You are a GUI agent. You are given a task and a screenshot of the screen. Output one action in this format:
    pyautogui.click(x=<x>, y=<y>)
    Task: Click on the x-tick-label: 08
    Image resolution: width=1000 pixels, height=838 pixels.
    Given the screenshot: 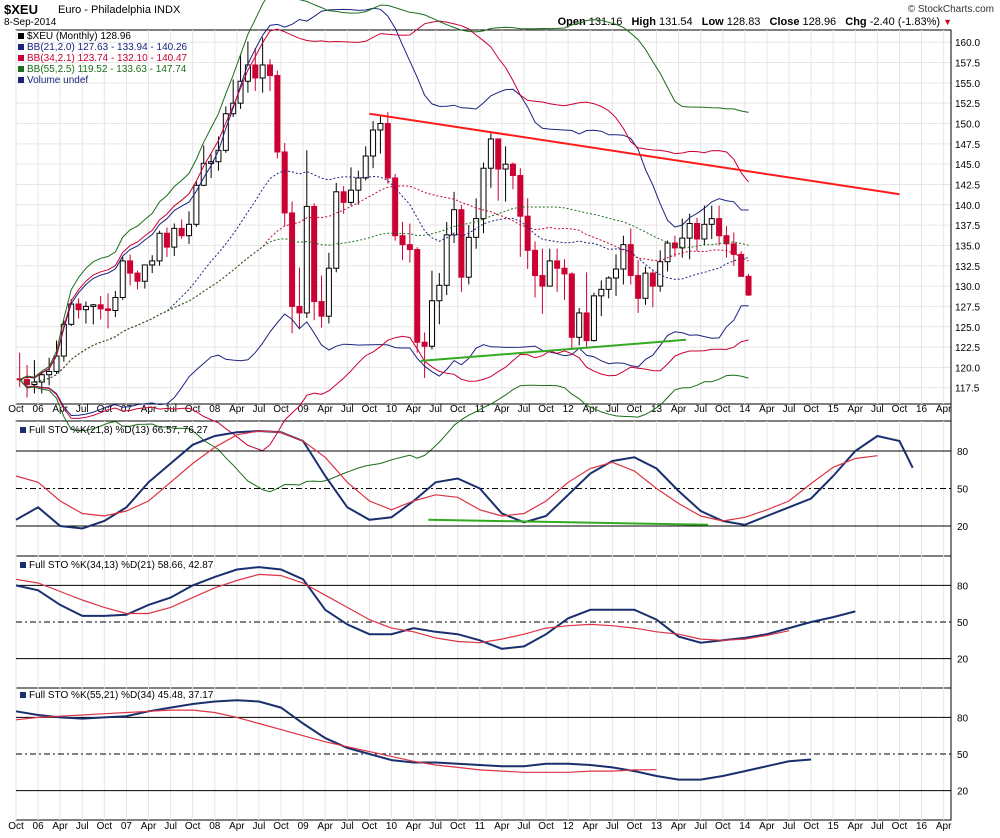 What is the action you would take?
    pyautogui.click(x=215, y=409)
    